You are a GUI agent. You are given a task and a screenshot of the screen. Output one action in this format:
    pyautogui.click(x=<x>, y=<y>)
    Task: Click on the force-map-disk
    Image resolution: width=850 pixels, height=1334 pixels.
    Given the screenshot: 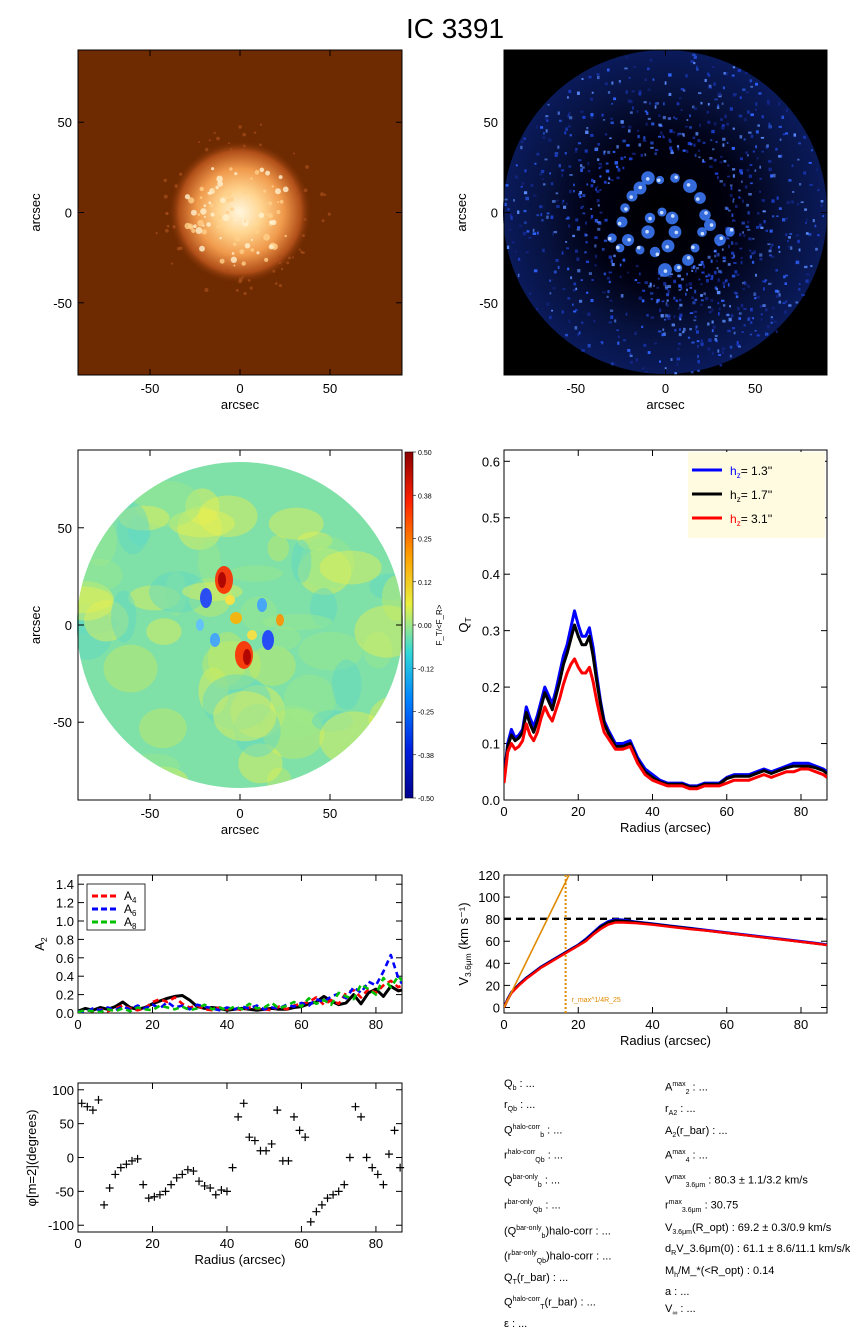 What is the action you would take?
    pyautogui.click(x=240, y=625)
    